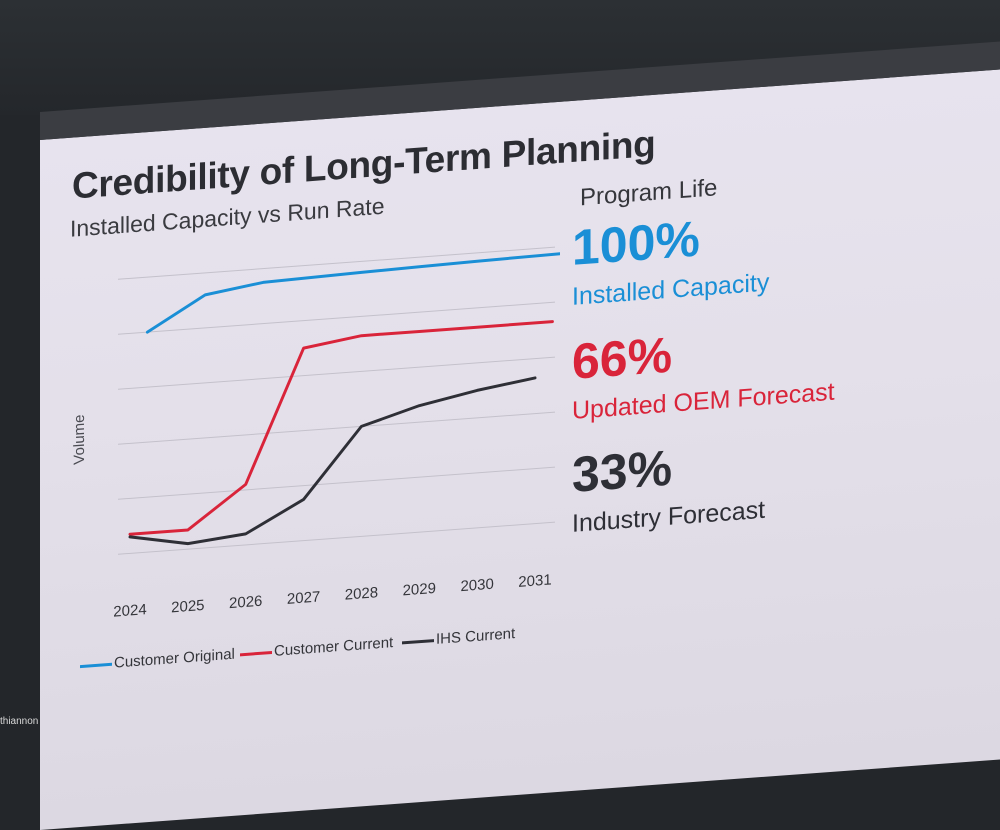 The image size is (1000, 830). I want to click on y-axis-label: Volume, so click(79, 439).